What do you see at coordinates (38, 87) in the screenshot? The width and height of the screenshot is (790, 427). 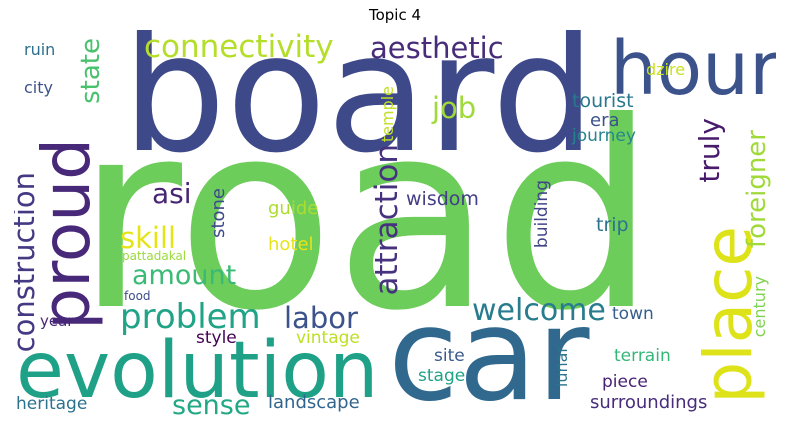 I see `word-city: city` at bounding box center [38, 87].